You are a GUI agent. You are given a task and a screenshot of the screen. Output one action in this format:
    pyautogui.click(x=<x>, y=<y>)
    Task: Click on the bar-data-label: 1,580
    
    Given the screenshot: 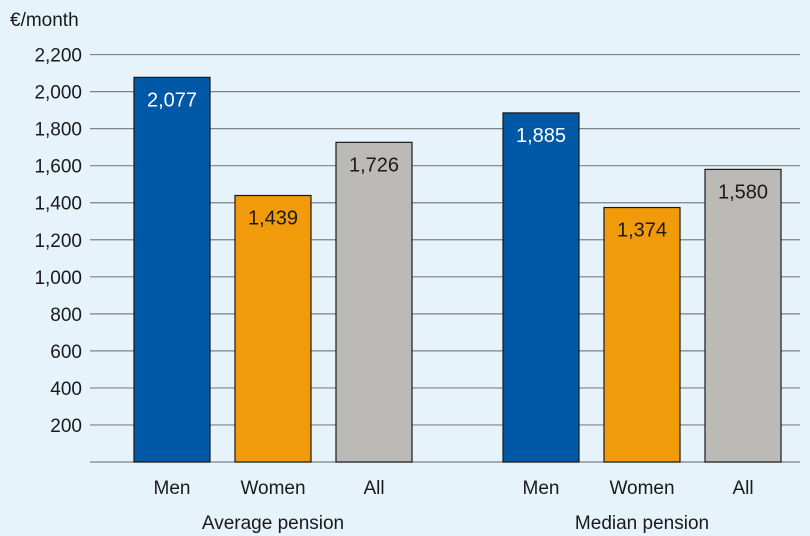 What is the action you would take?
    pyautogui.click(x=743, y=192)
    